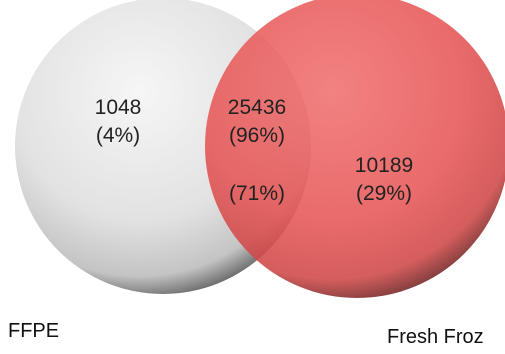 This screenshot has height=354, width=505. I want to click on overlap-percent-of-fresh-frozen: (71%), so click(257, 193).